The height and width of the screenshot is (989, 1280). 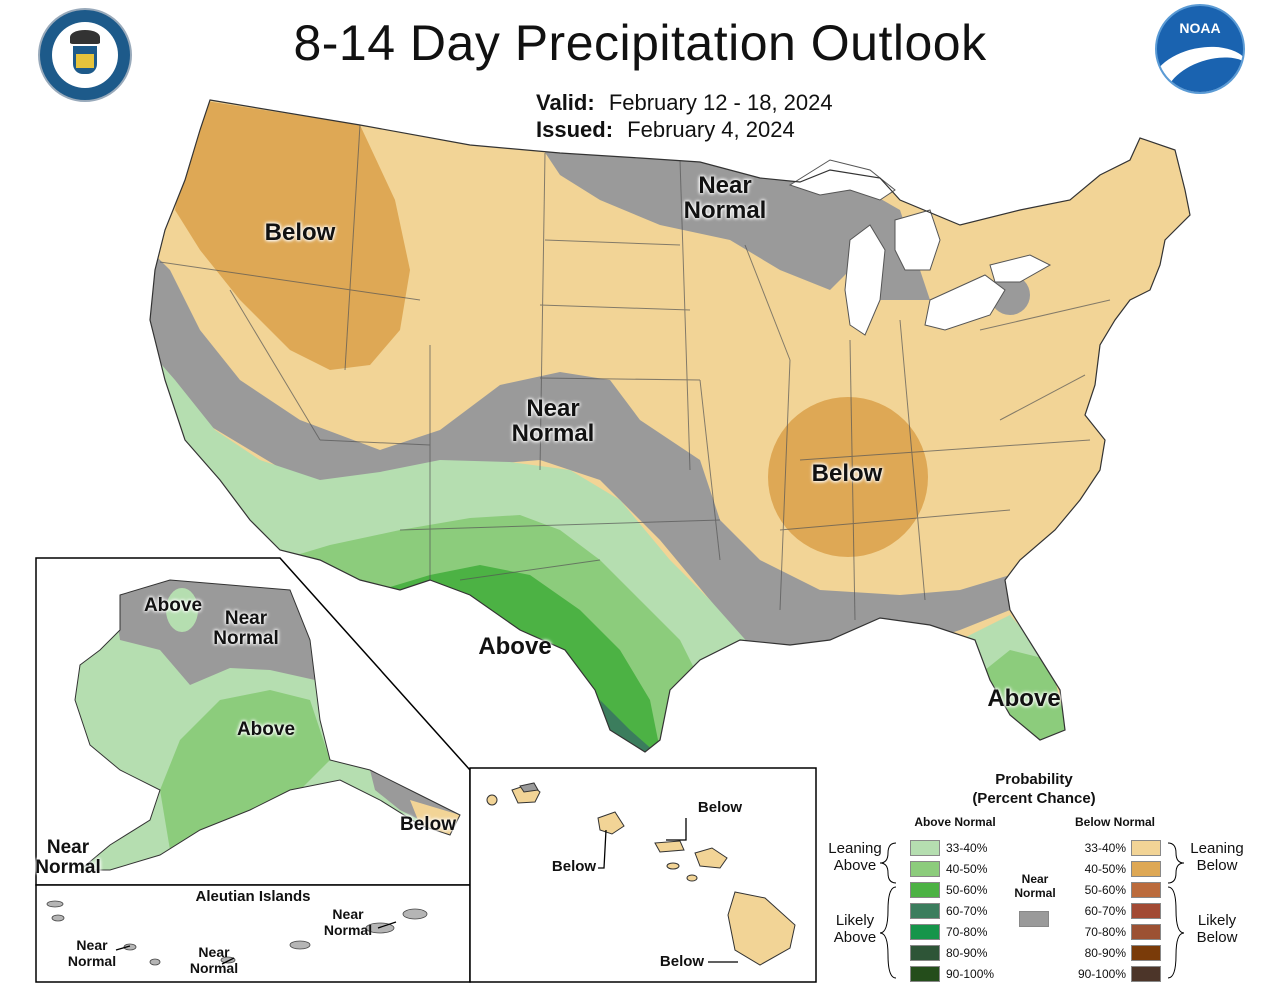 I want to click on alaska-outline, so click(x=267, y=725).